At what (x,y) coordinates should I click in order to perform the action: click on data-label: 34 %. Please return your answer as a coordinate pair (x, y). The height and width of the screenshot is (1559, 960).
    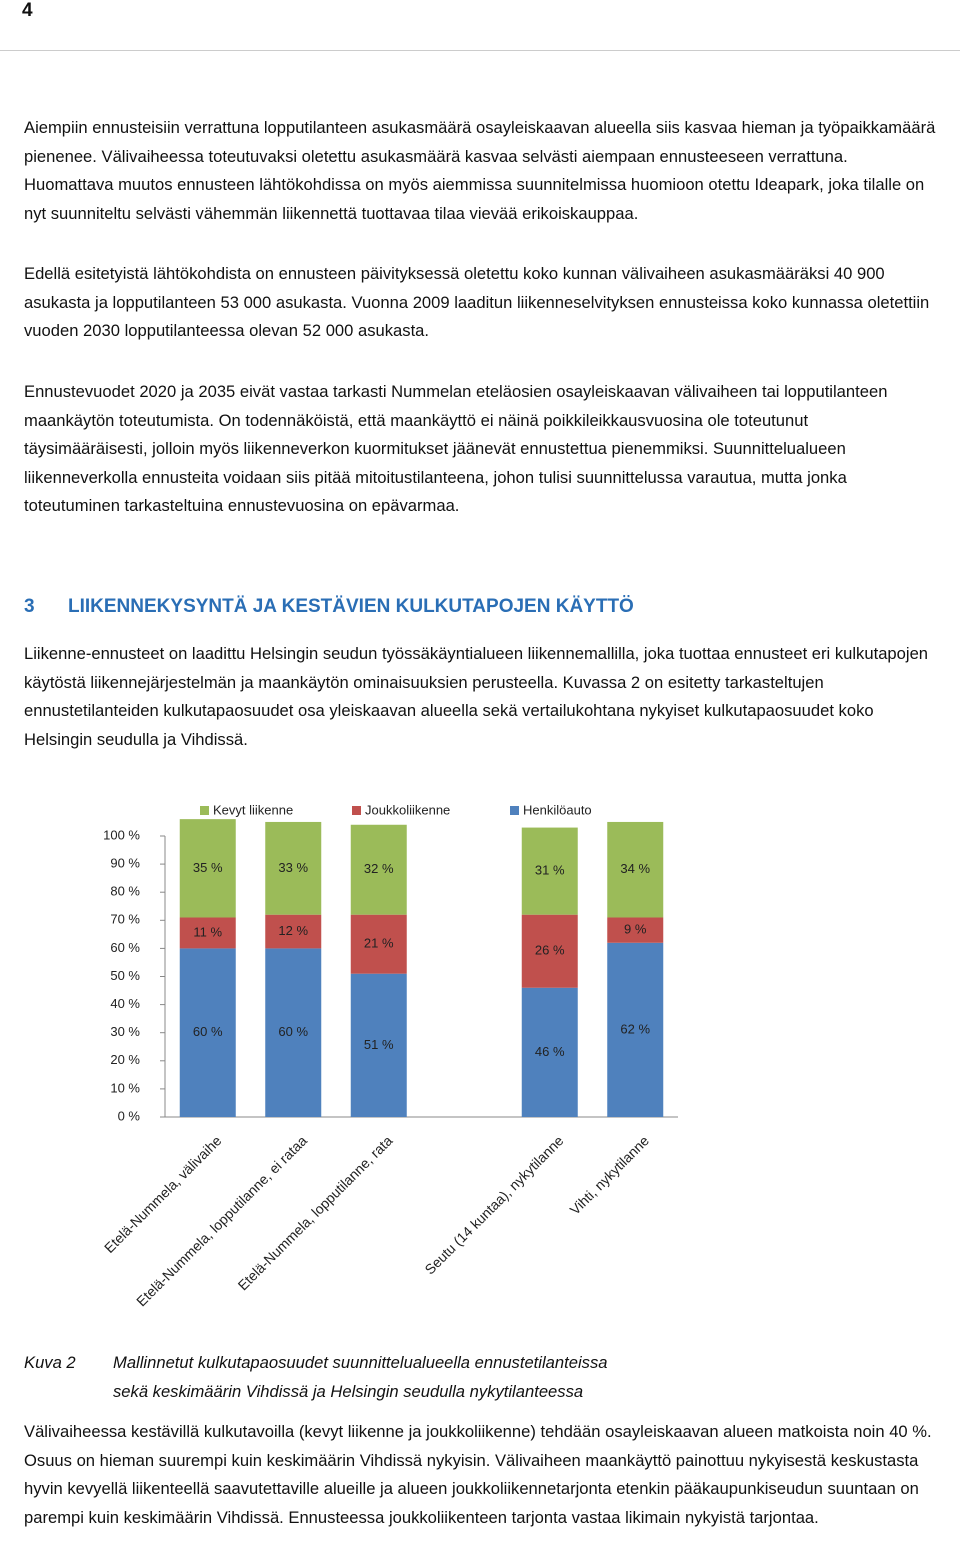
    Looking at the image, I should click on (635, 868).